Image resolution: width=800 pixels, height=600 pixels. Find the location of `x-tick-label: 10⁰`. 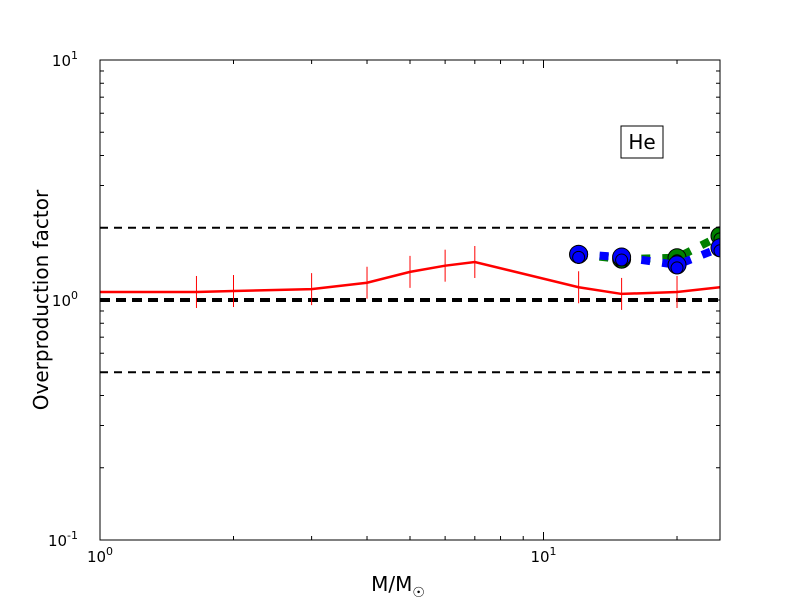

x-tick-label: 10⁰ is located at coordinates (100, 555).